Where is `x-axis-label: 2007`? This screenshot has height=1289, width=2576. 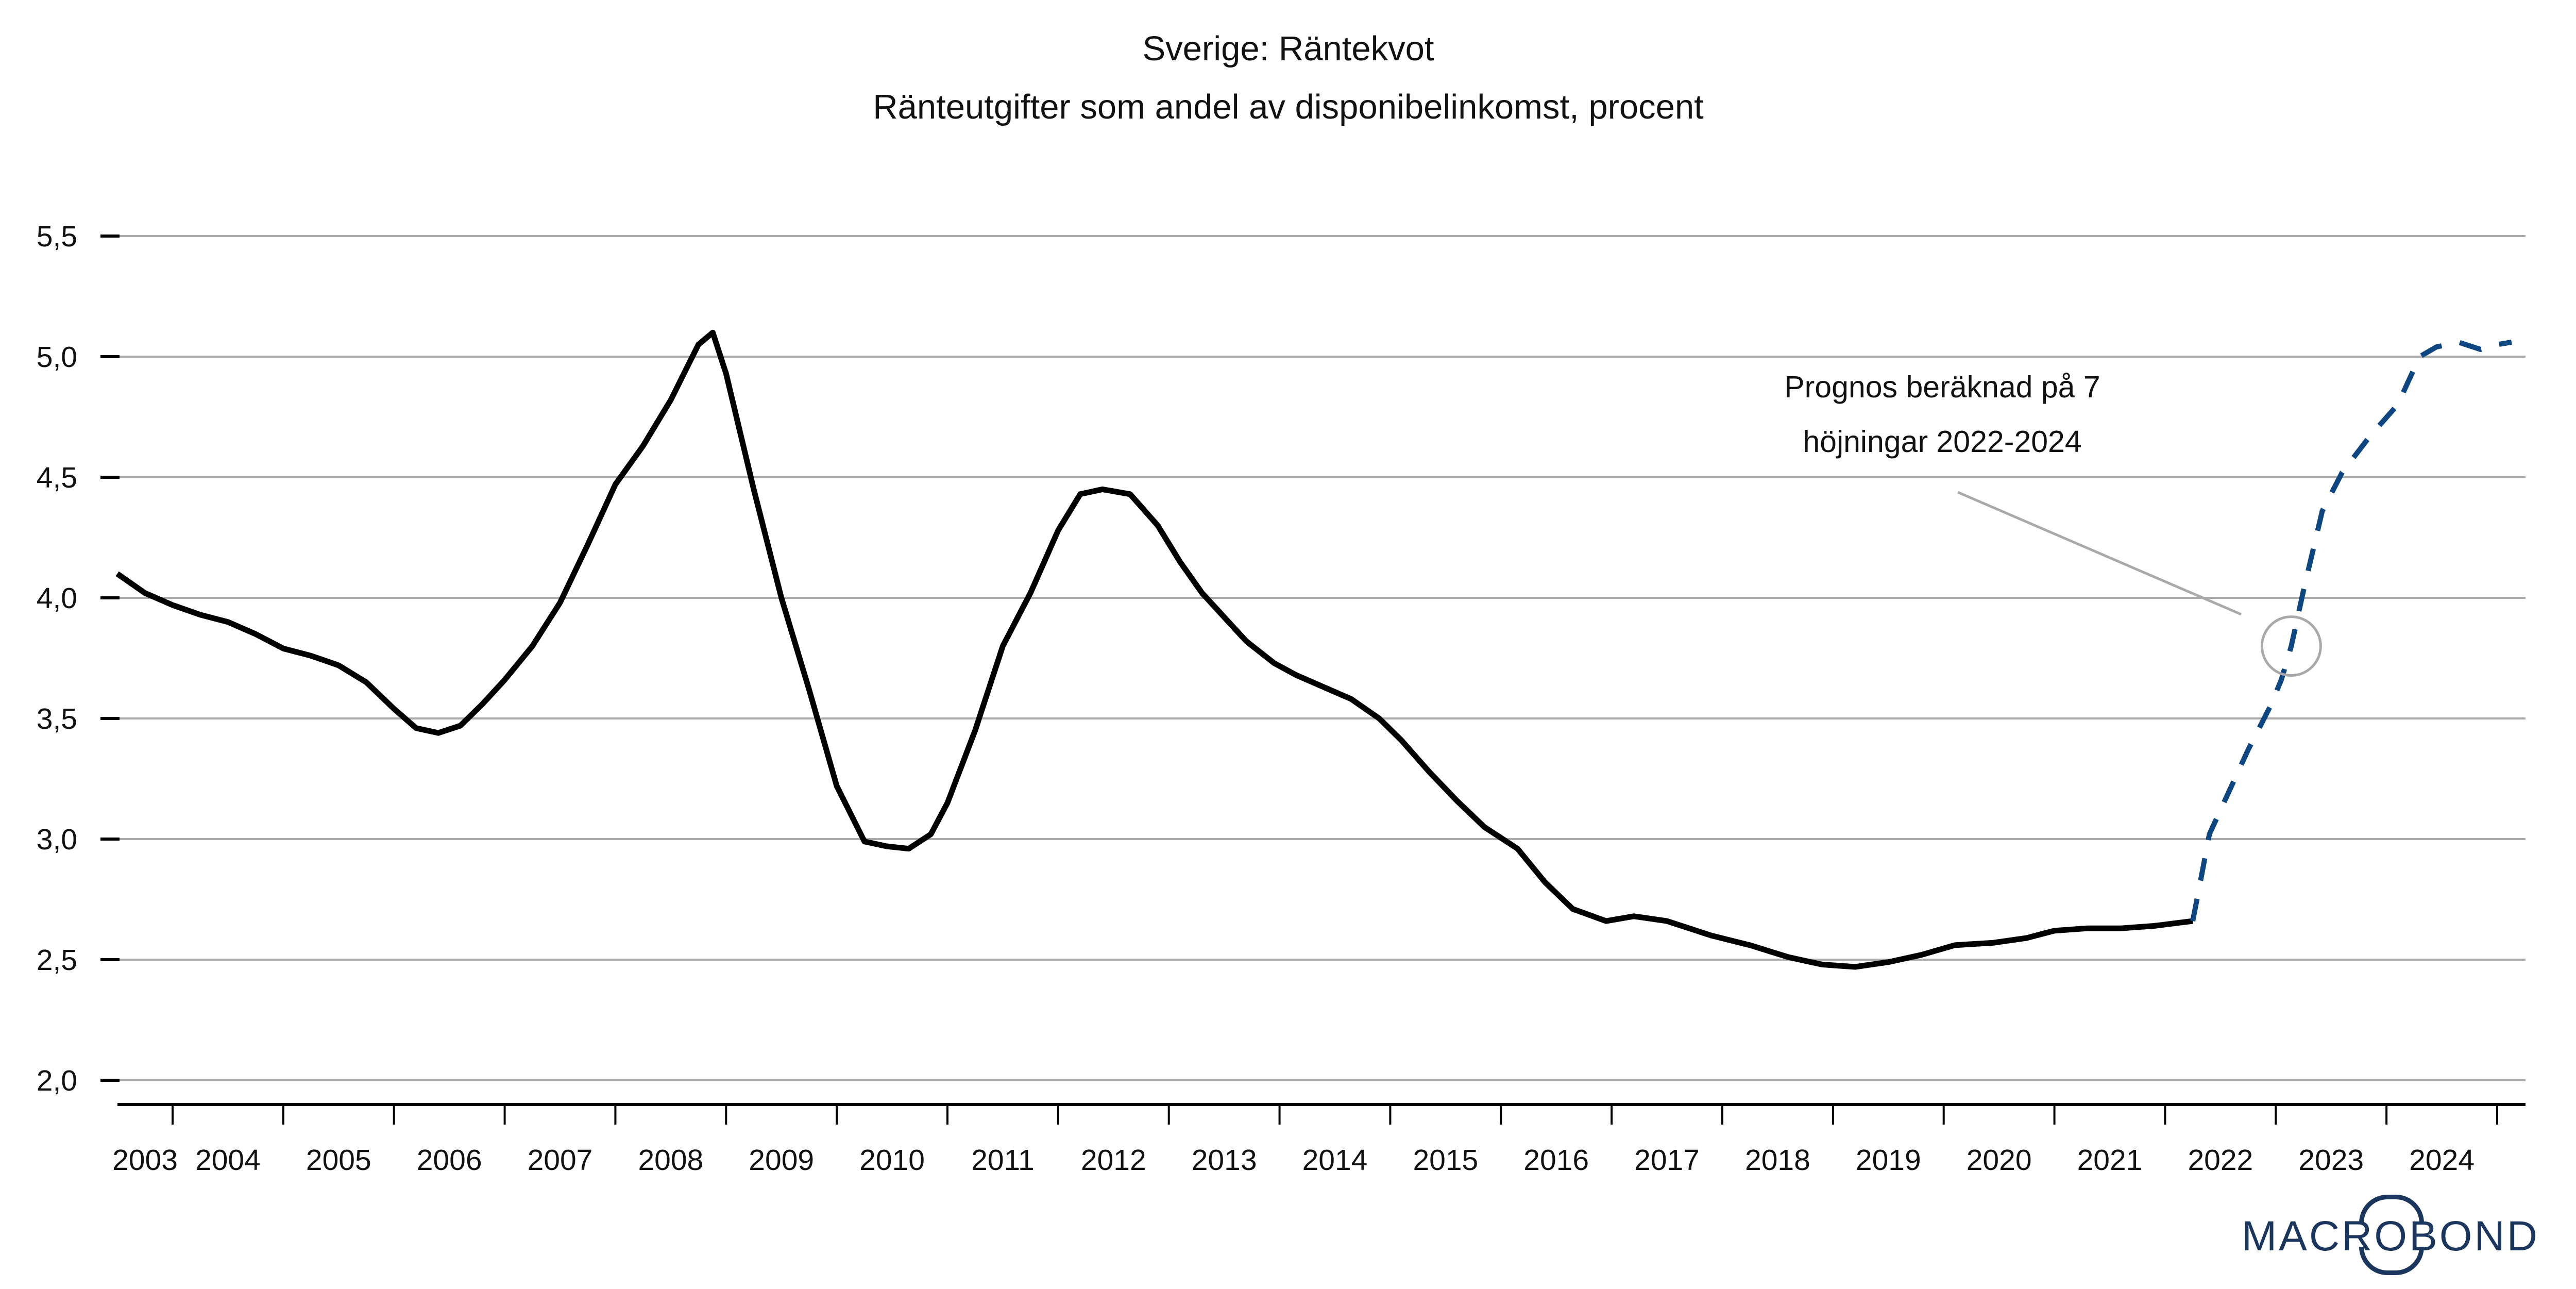
x-axis-label: 2007 is located at coordinates (560, 1160).